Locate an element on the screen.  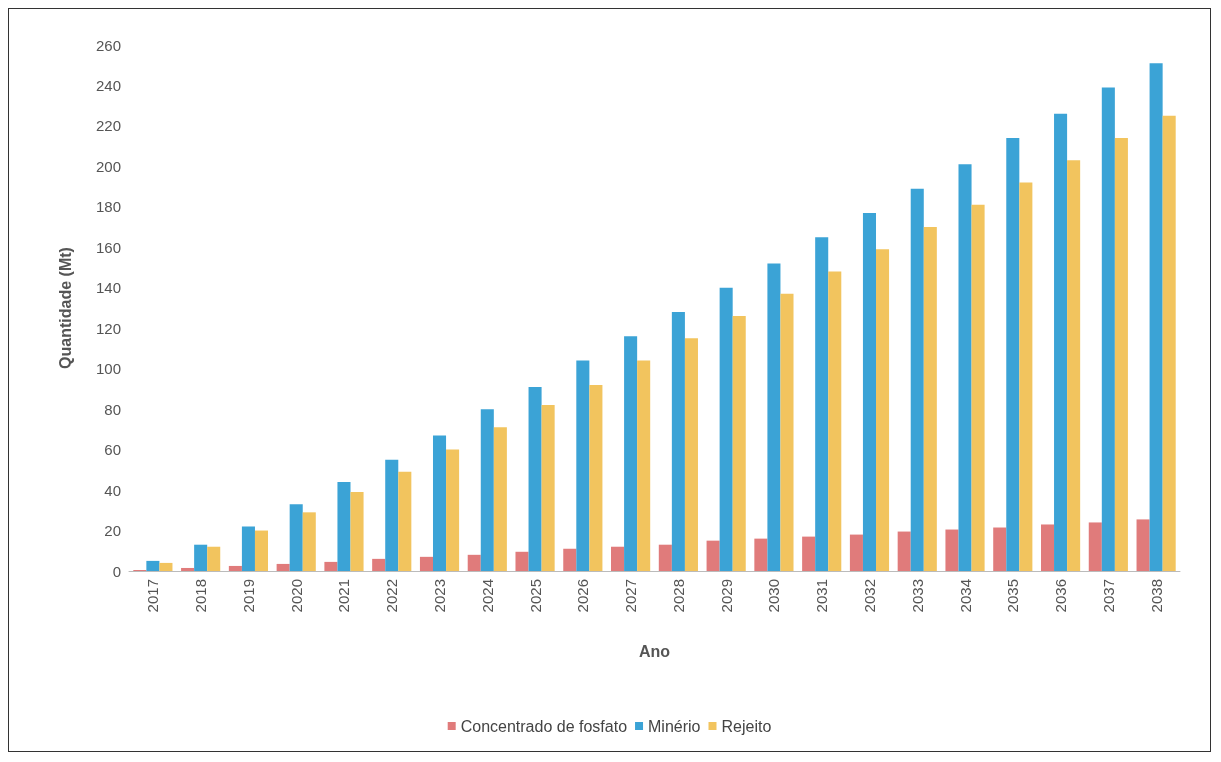
x-tick-label: 2028 is located at coordinates (678, 596).